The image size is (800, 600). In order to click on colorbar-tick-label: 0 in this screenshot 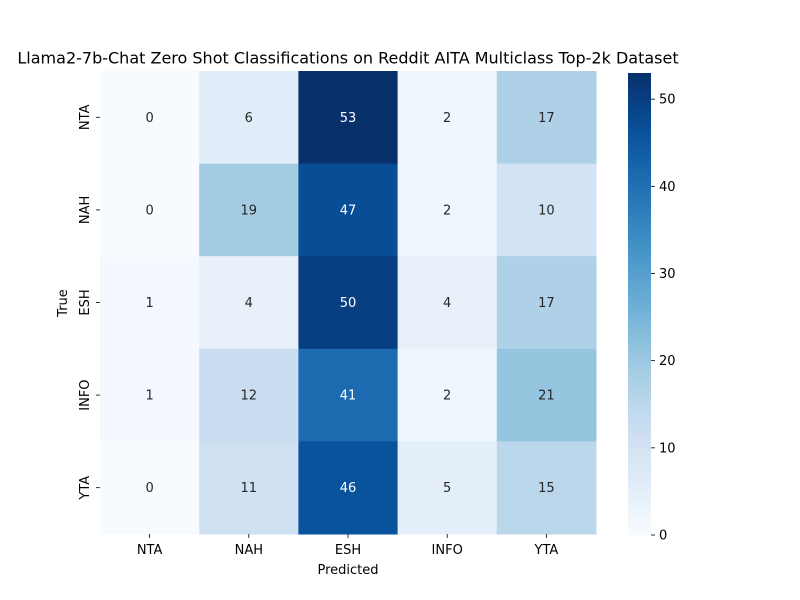, I will do `click(663, 536)`.